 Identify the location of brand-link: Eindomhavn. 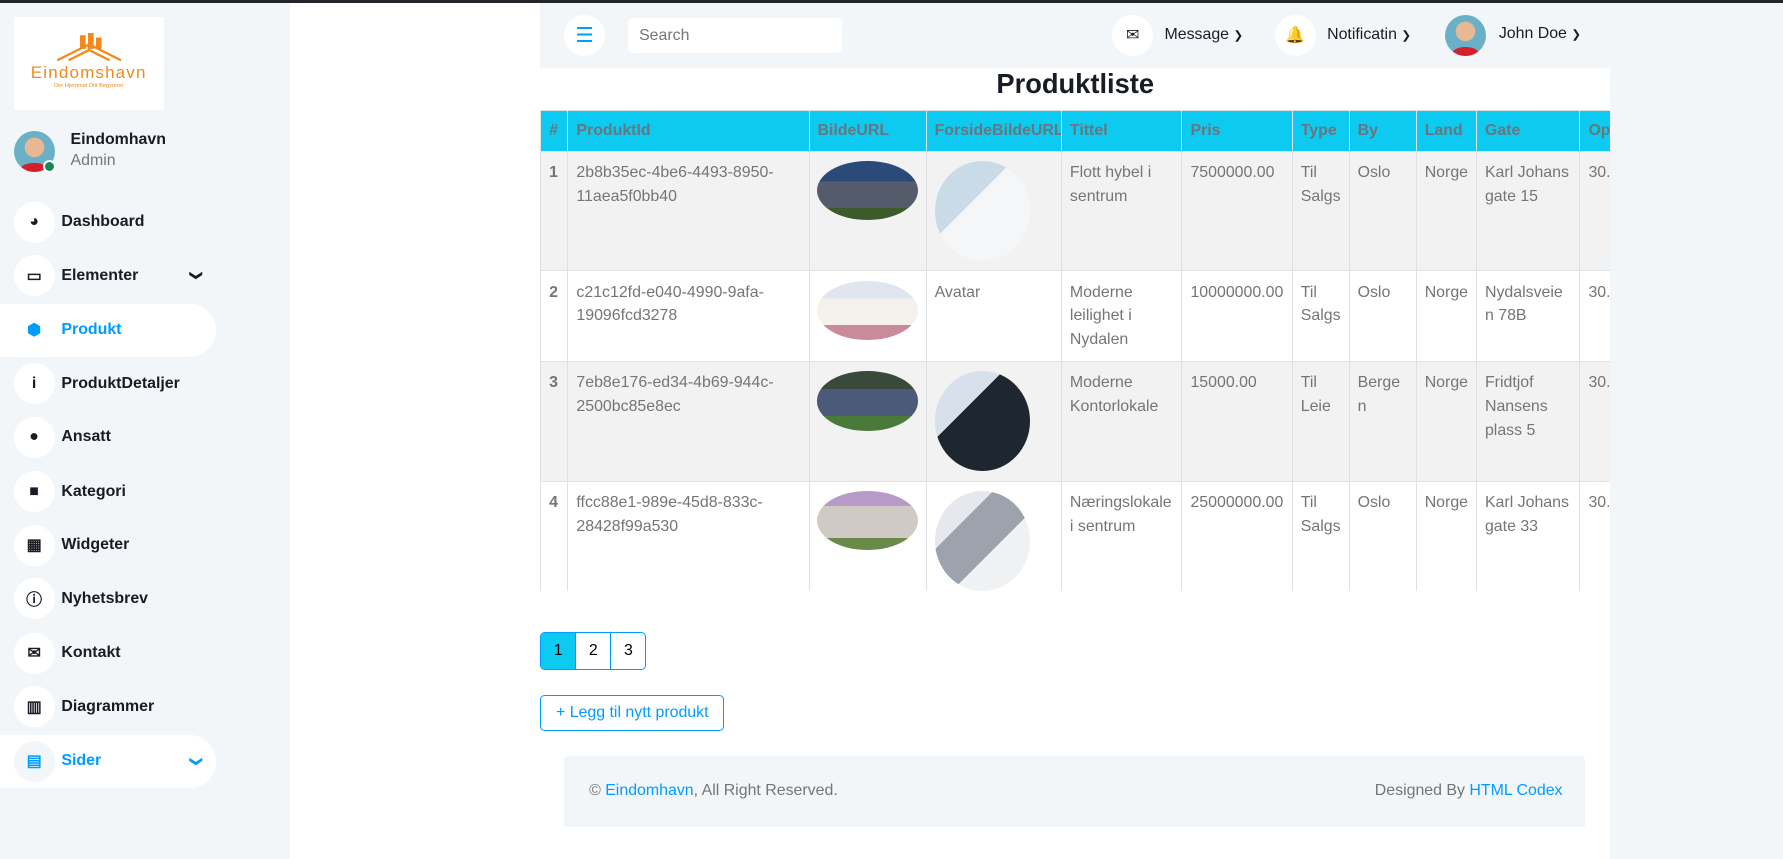
(649, 791).